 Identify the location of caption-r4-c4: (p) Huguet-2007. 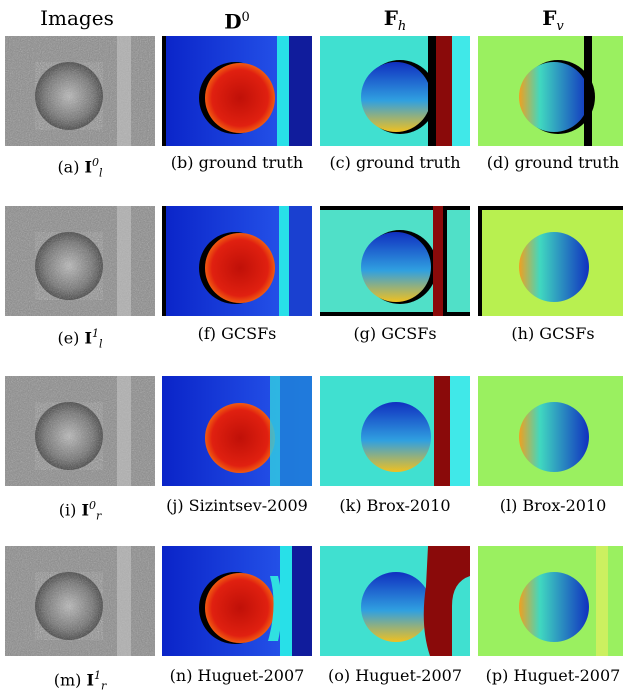
(549, 676).